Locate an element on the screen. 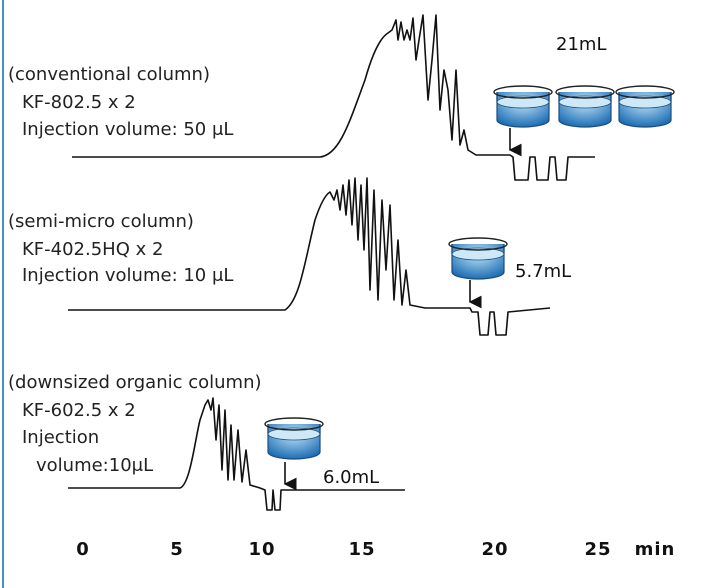 Image resolution: width=707 pixels, height=588 pixels. x-tick-label: 10 is located at coordinates (261, 549).